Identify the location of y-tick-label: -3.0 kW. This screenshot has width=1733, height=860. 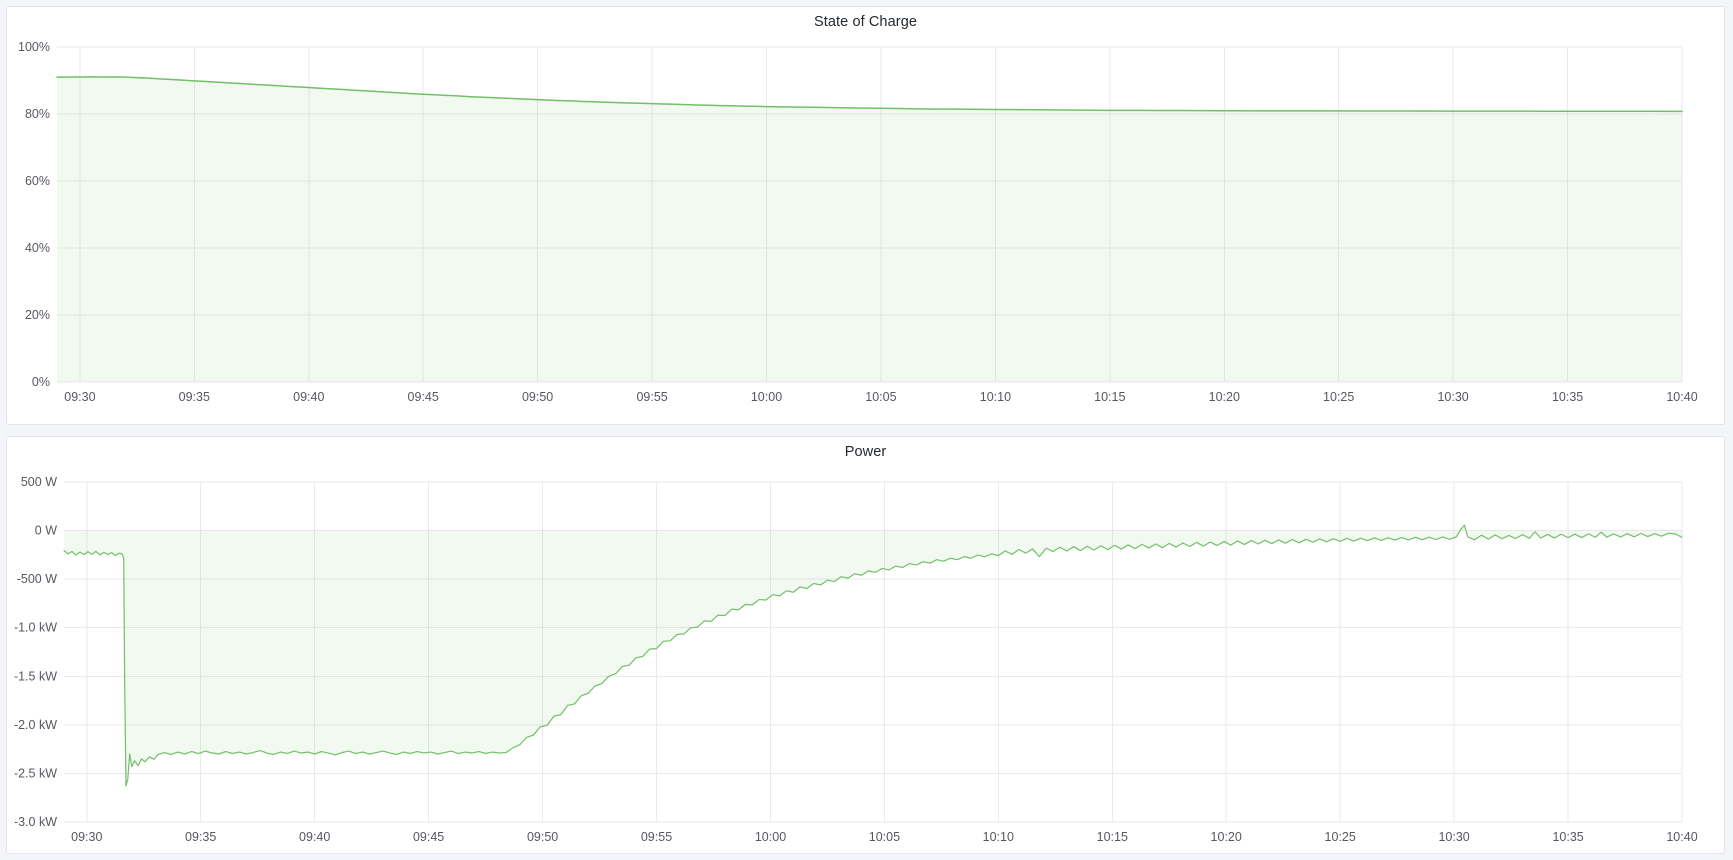
(35, 822).